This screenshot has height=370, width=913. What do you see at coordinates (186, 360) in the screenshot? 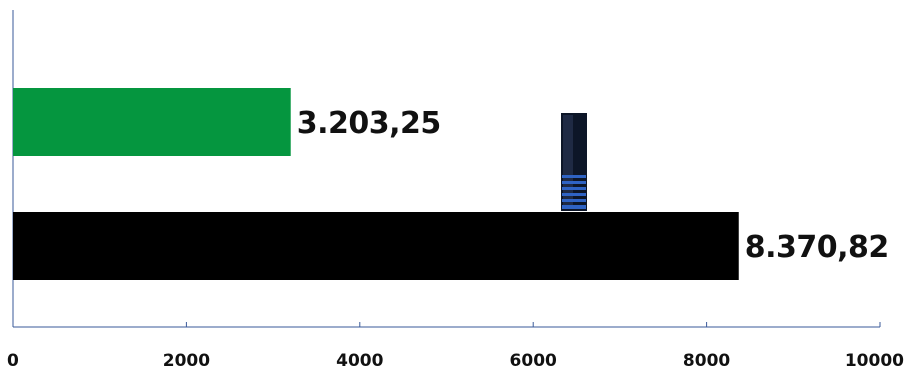
I see `x-tick-label-1: 2000` at bounding box center [186, 360].